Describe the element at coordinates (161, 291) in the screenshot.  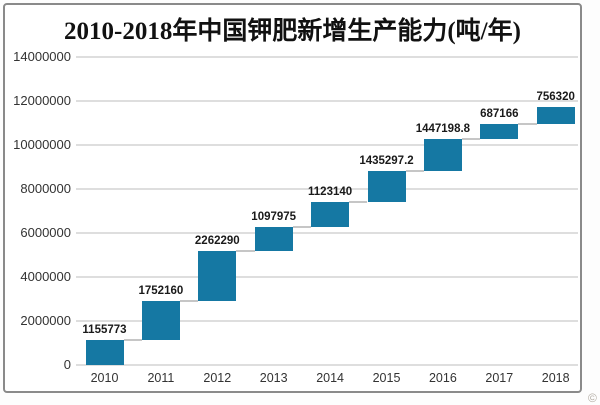
I see `bar-value-label: 1752160` at that location.